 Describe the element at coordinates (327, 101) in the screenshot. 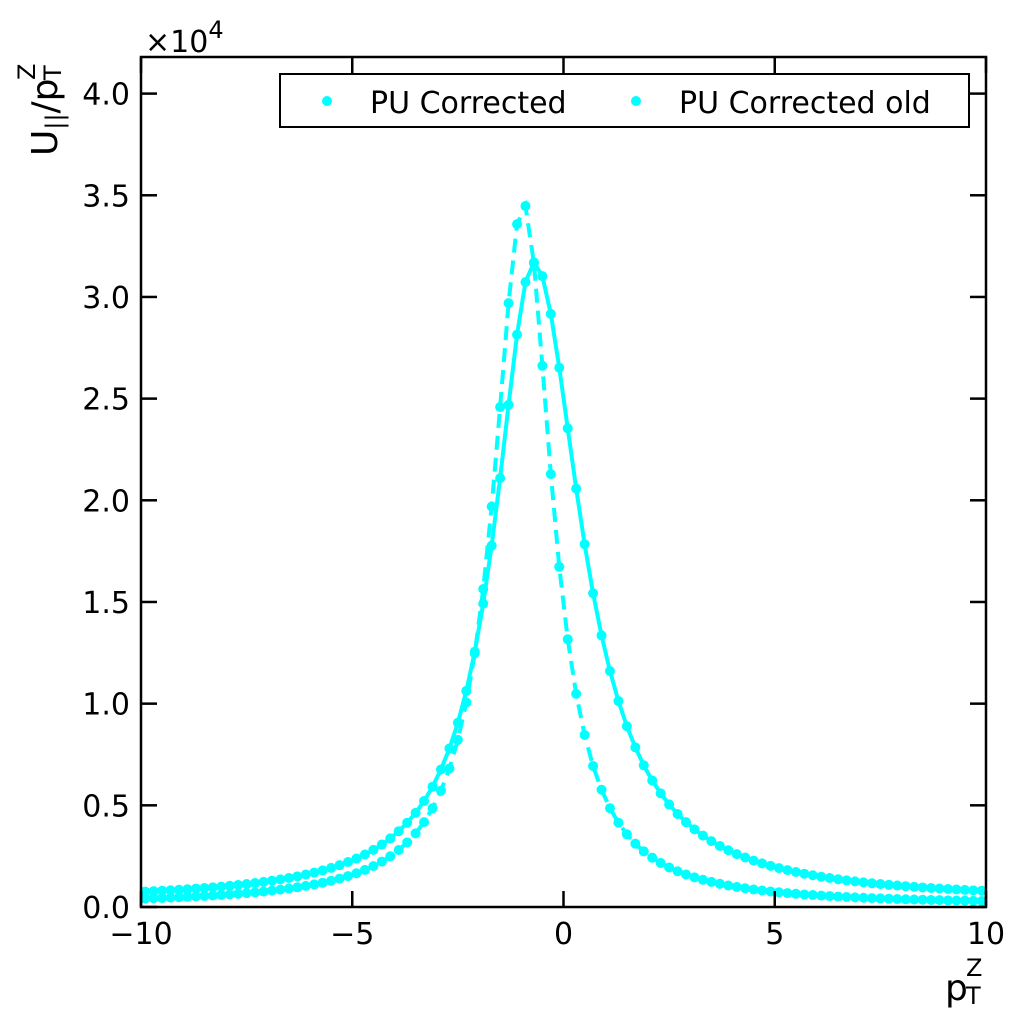

I see `legend-marker-pu-corrected` at that location.